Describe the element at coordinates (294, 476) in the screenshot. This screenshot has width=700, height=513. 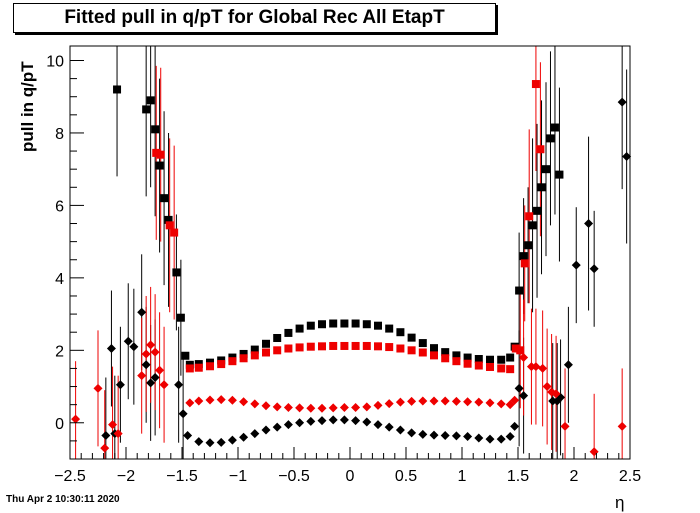
I see `x-tick-label: −0.5` at that location.